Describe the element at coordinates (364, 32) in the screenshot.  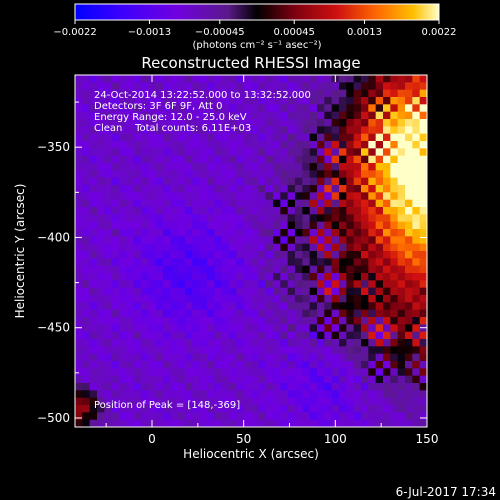
I see `colorbar-tick-label: 0.0013` at that location.